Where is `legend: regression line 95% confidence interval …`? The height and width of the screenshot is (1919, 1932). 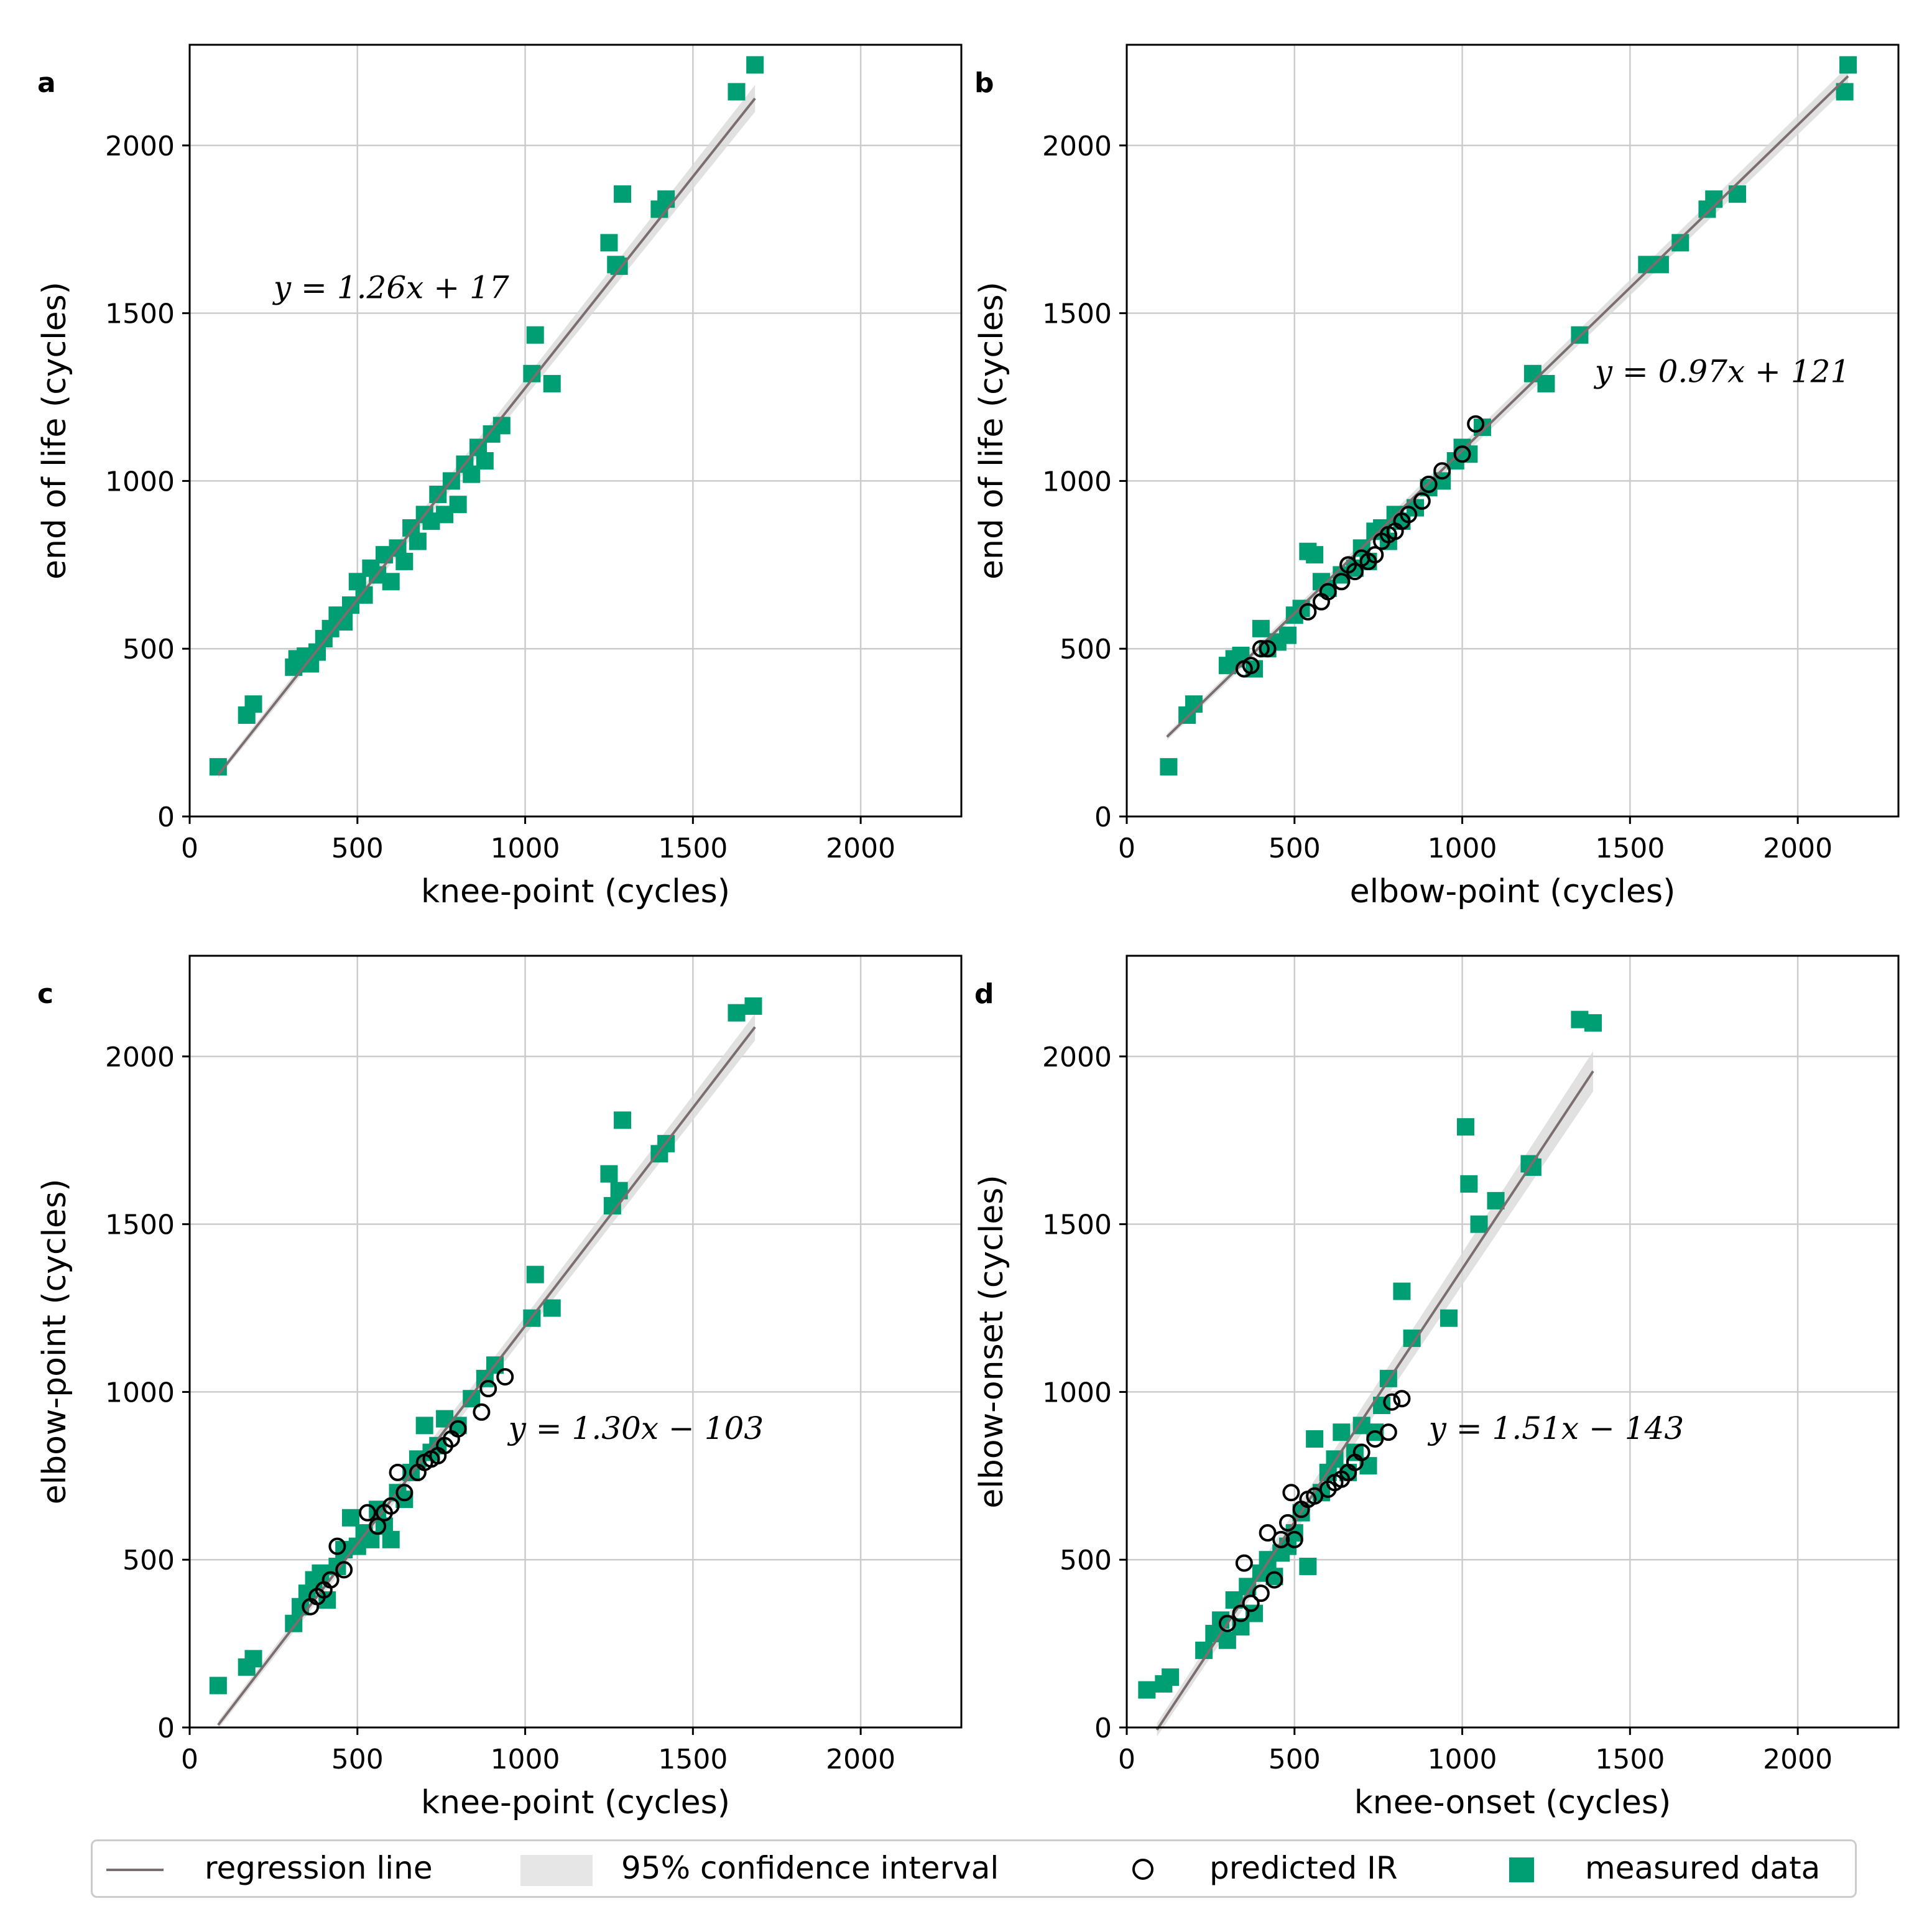
legend: regression line 95% confidence interval … is located at coordinates (974, 1868).